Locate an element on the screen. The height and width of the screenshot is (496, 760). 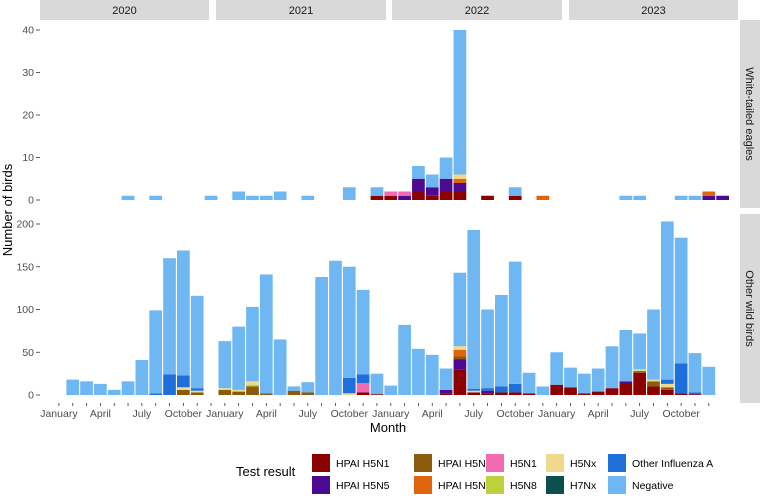
y-tick-label: 20 is located at coordinates (28, 116).